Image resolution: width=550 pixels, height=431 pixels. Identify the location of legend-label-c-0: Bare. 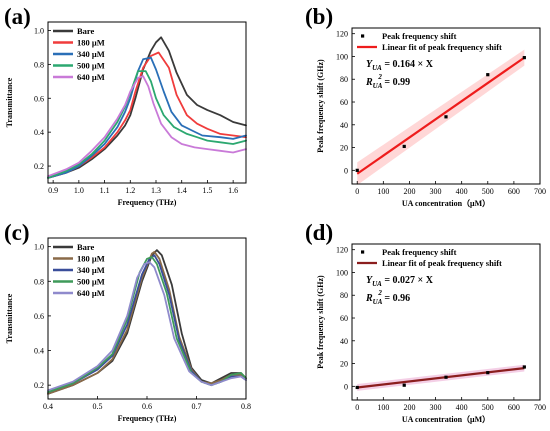
(86, 247).